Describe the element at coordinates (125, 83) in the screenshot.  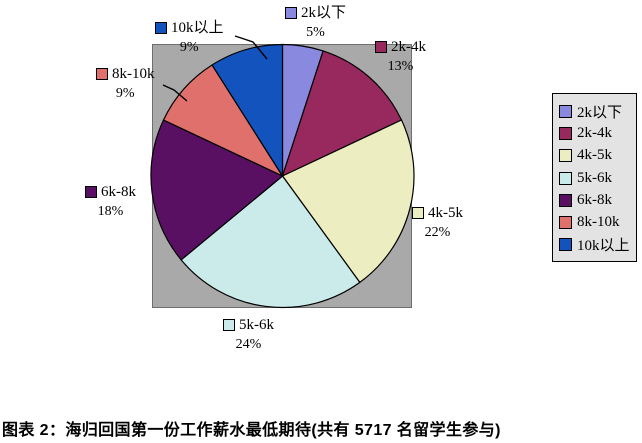
I see `callout-8k-10k: 8k-10k 9%` at that location.